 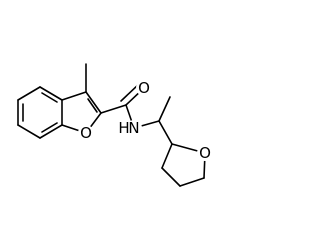 What do you see at coordinates (123, 128) in the screenshot?
I see `amide-hydrogen: H` at bounding box center [123, 128].